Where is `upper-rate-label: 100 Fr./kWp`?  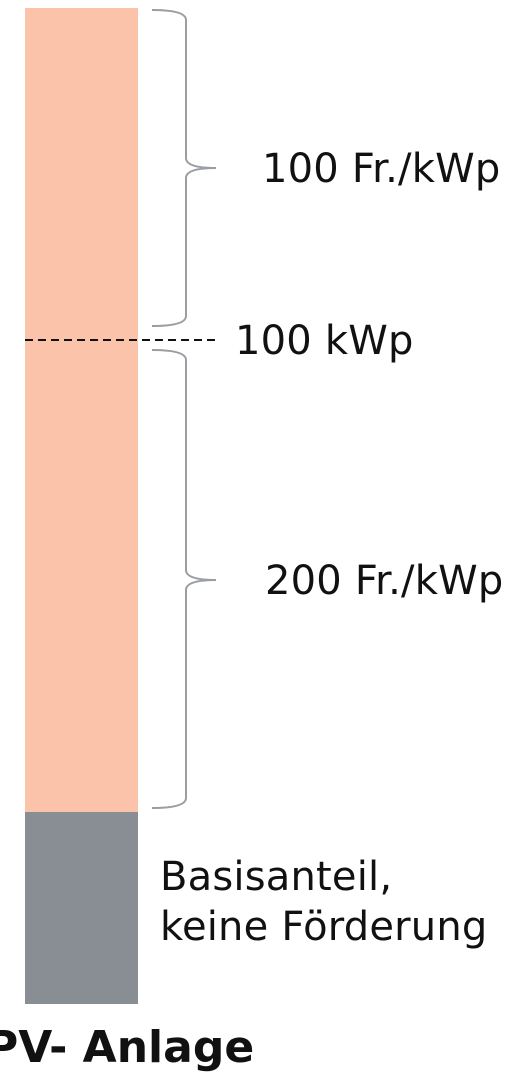 upper-rate-label: 100 Fr./kWp is located at coordinates (381, 169).